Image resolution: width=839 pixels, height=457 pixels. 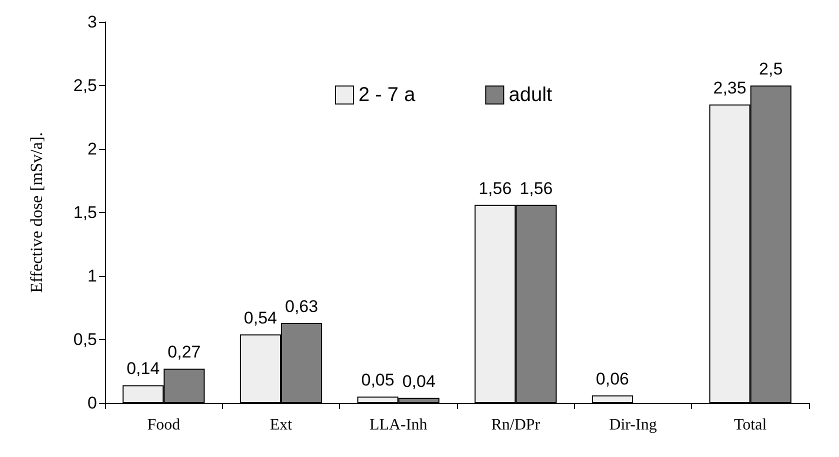 What do you see at coordinates (92, 149) in the screenshot?
I see `y-tick-label: 2` at bounding box center [92, 149].